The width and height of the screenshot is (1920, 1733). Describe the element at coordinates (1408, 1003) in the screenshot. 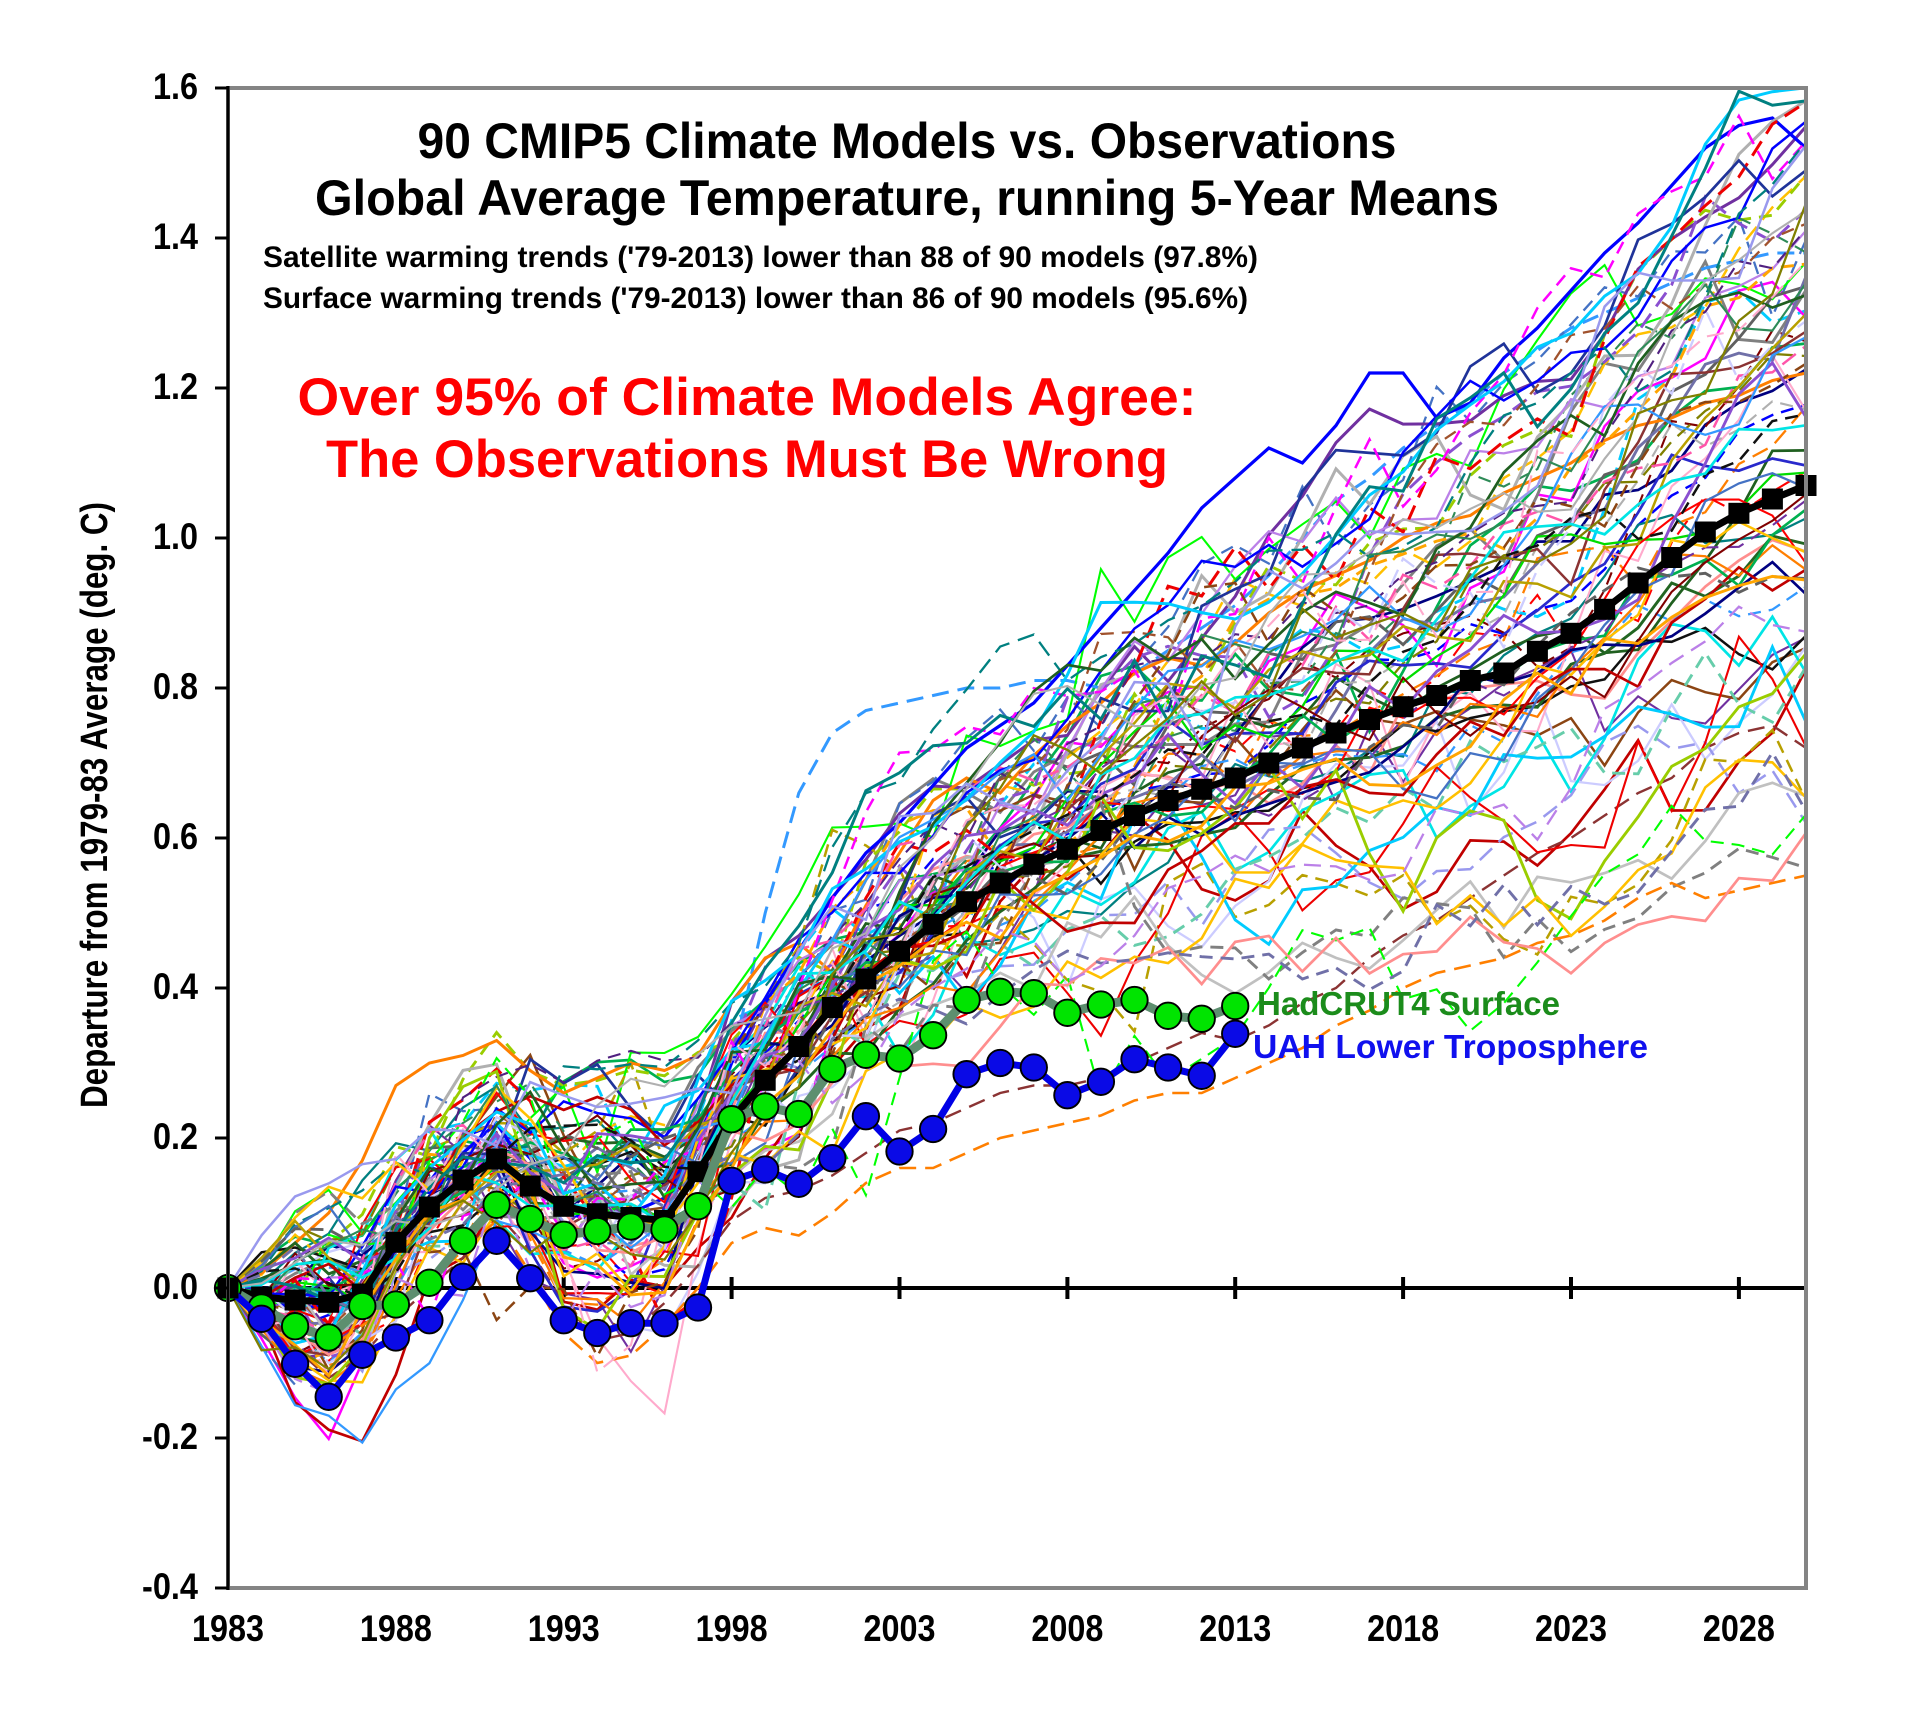

I see `svg-text: HadCRUT4 Surface` at that location.